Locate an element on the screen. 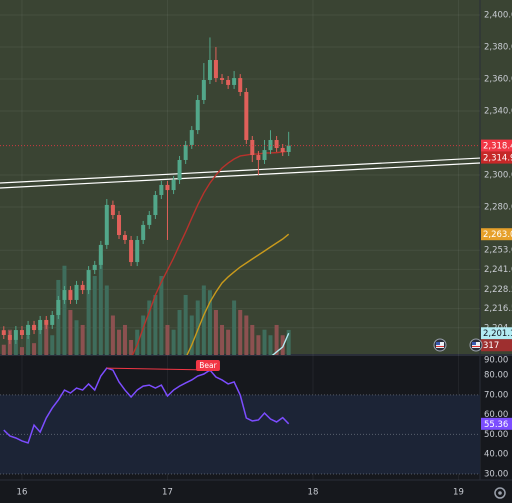 Image resolution: width=512 pixels, height=503 pixels. y-tick-label: 50.00 is located at coordinates (496, 435).